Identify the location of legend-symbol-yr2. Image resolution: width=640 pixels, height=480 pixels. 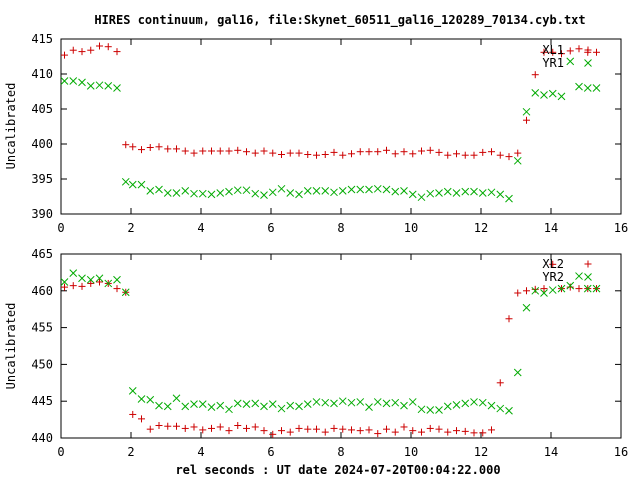
(588, 277).